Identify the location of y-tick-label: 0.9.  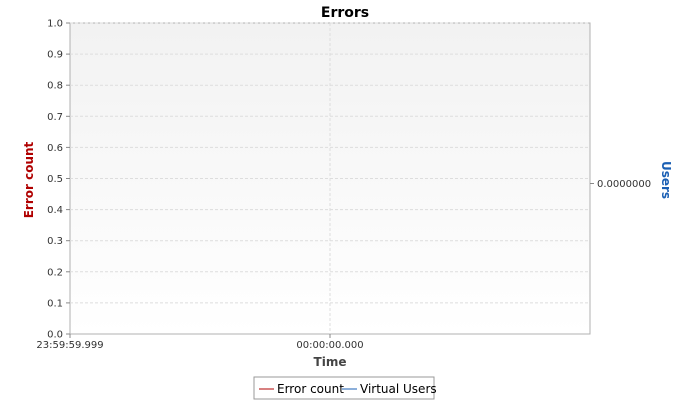
(55, 55).